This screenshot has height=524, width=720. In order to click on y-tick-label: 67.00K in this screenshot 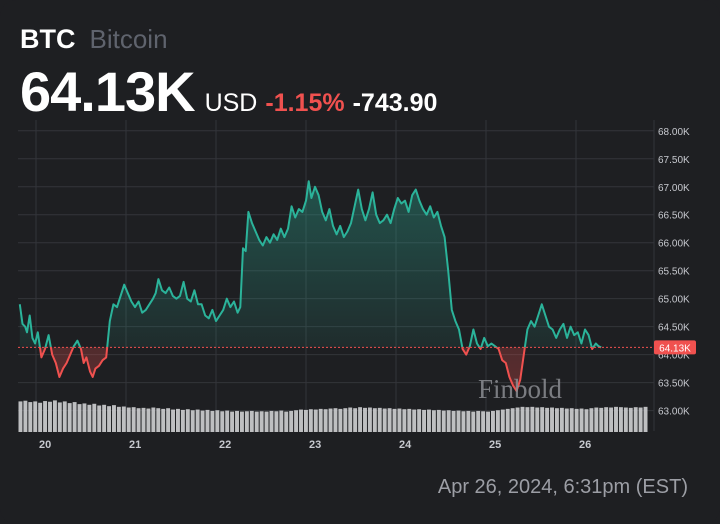, I will do `click(674, 188)`.